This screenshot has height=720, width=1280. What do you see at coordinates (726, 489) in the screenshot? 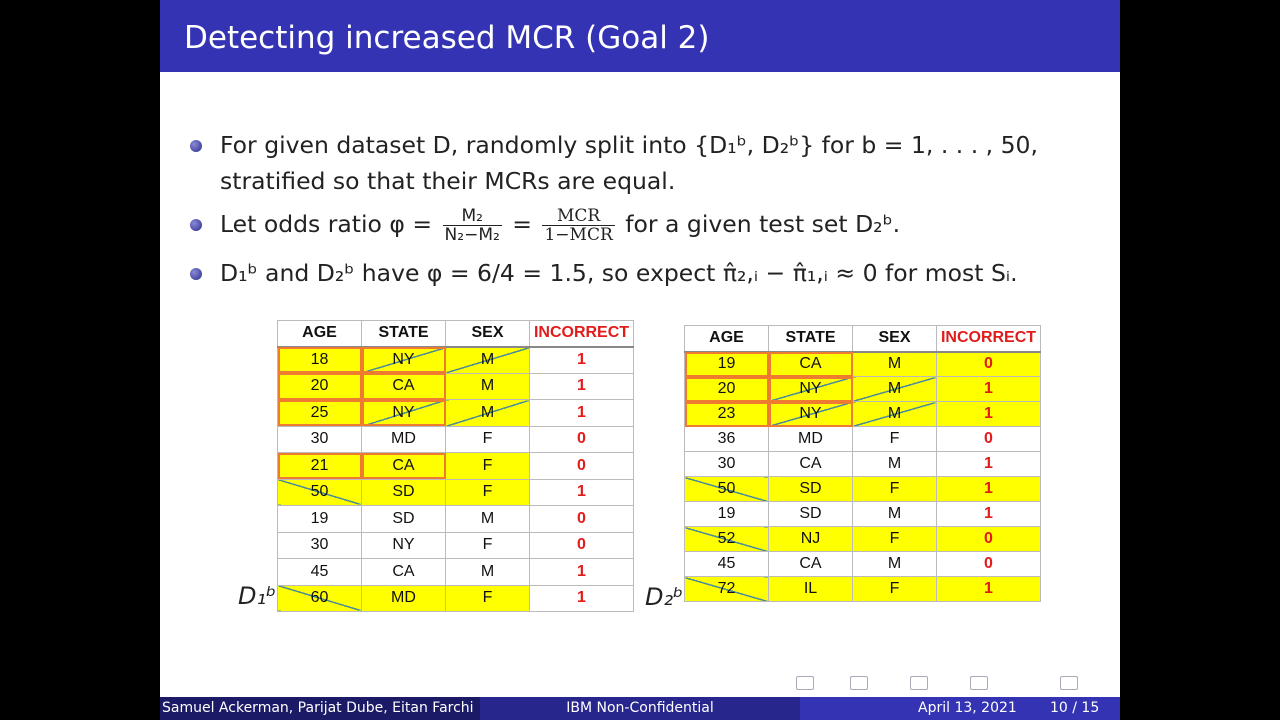
I see `table-cell: 50` at bounding box center [726, 489].